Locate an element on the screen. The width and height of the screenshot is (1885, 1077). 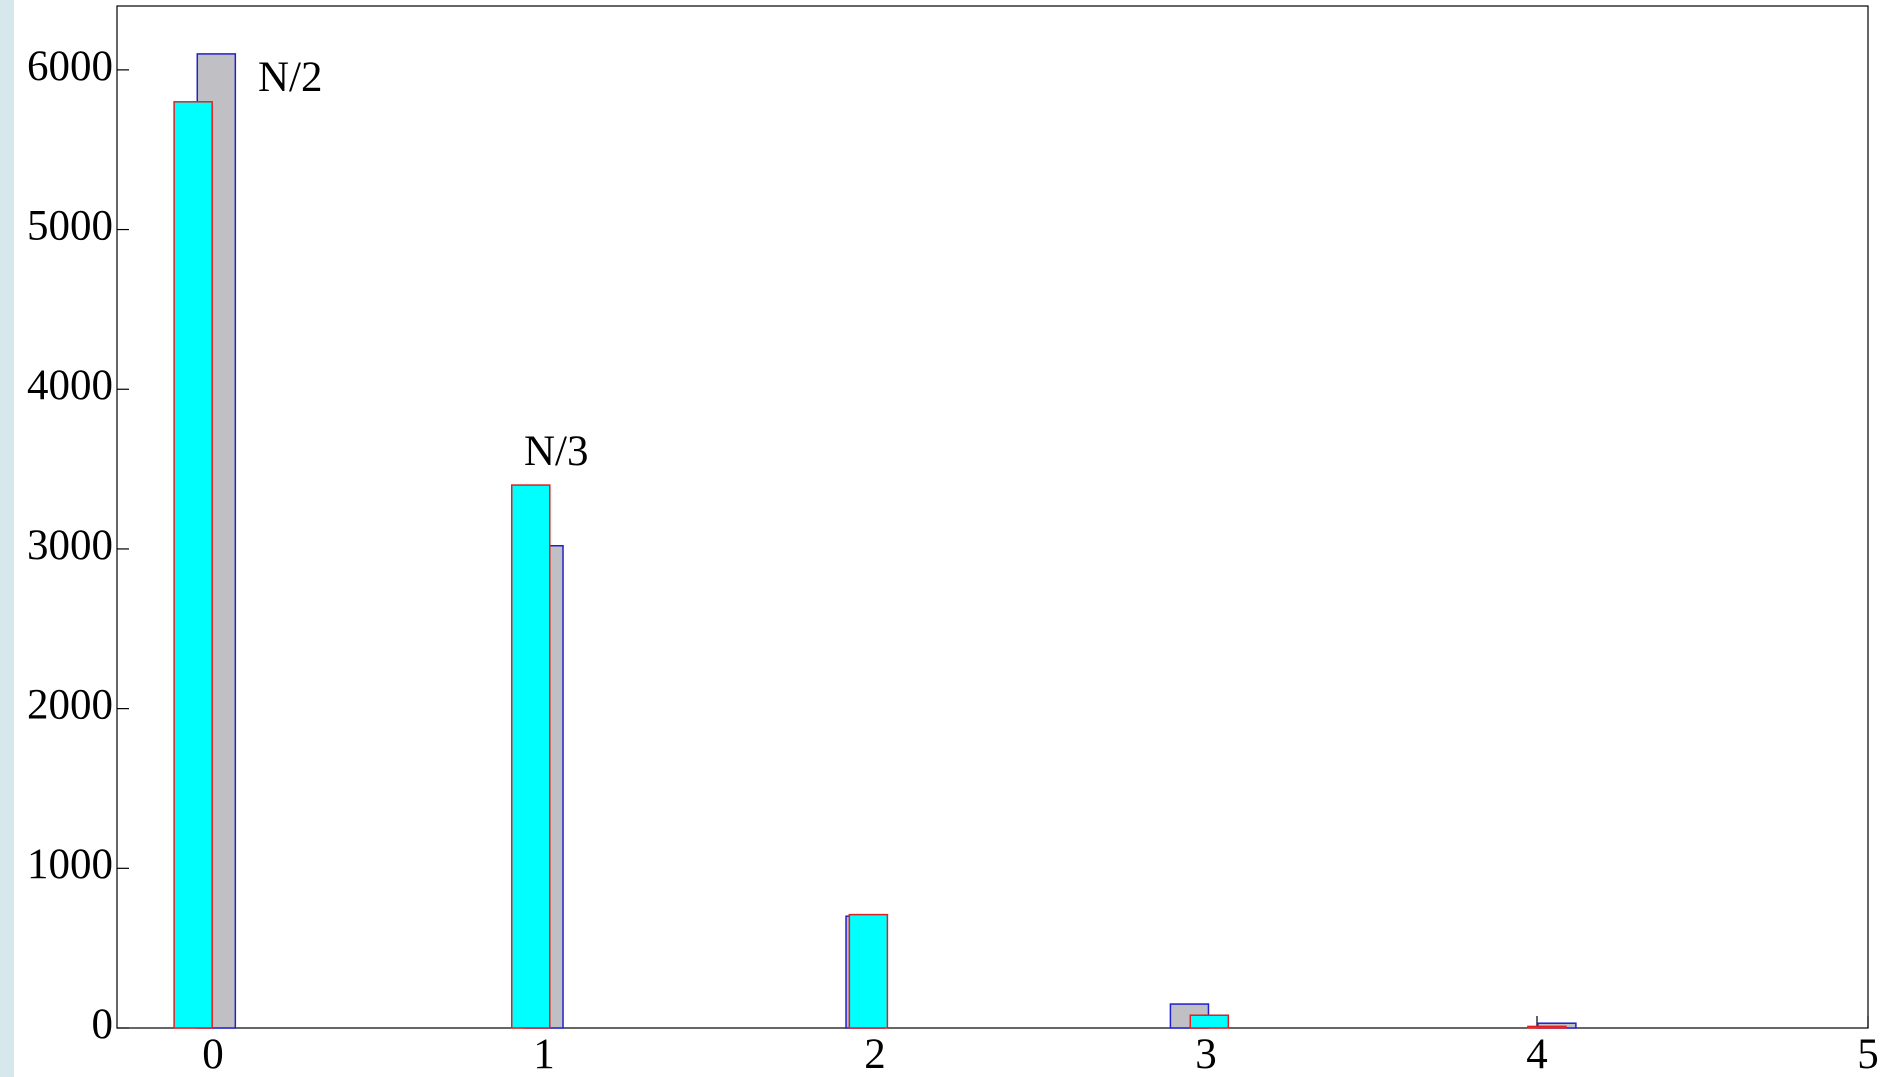
y-tick-label: 4000 is located at coordinates (70, 385).